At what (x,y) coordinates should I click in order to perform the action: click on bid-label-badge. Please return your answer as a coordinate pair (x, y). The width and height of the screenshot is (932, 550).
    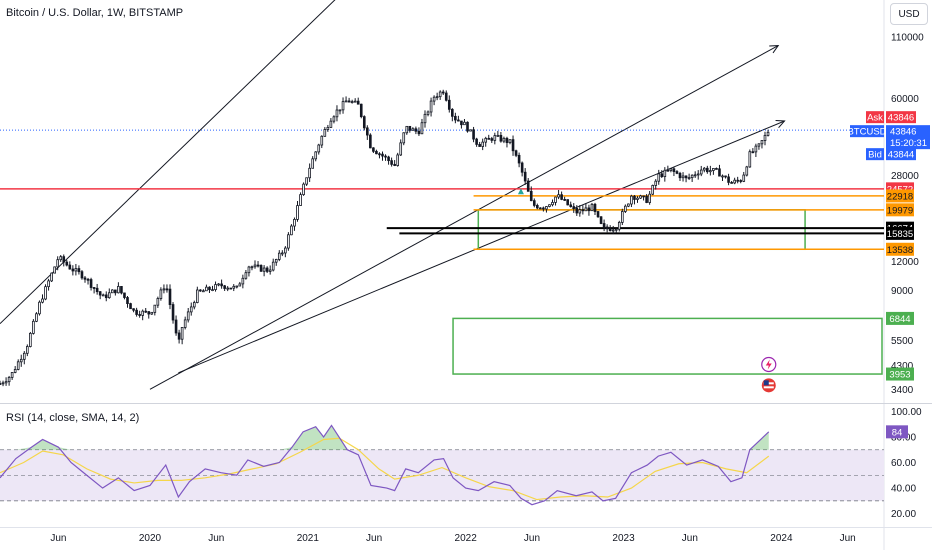
    Looking at the image, I should click on (875, 154).